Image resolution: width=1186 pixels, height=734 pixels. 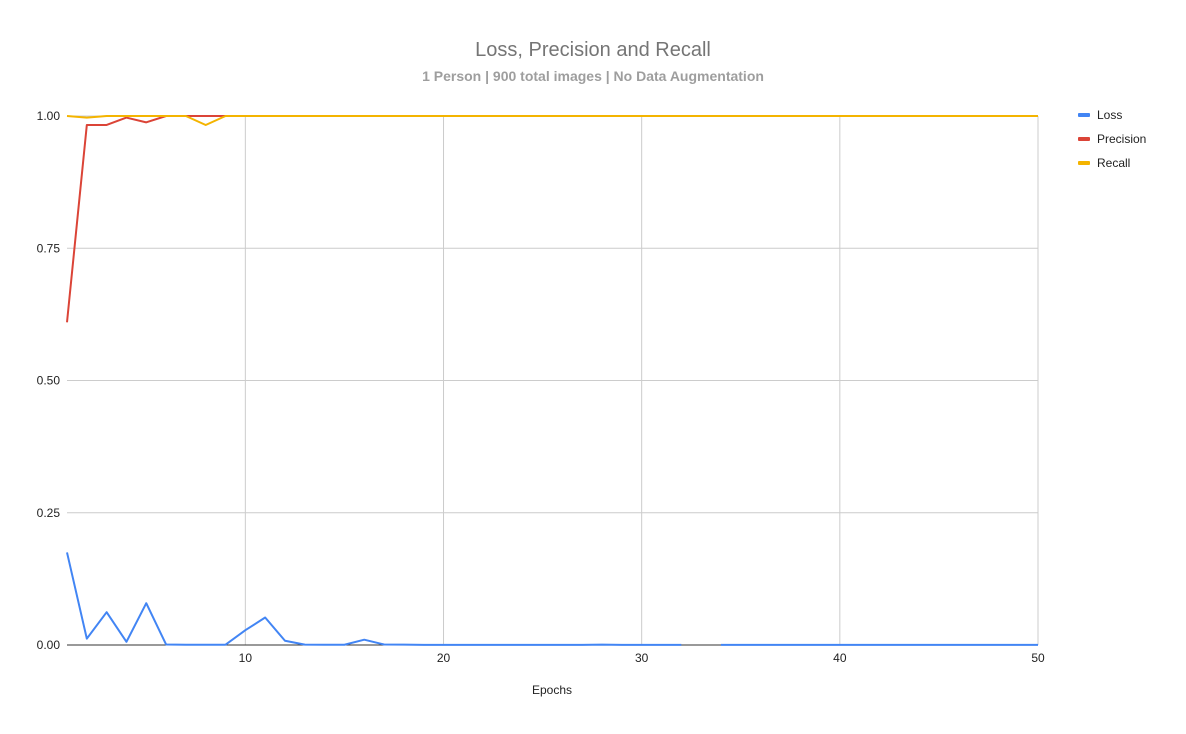 What do you see at coordinates (1113, 163) in the screenshot?
I see `legend-label-recall: Recall` at bounding box center [1113, 163].